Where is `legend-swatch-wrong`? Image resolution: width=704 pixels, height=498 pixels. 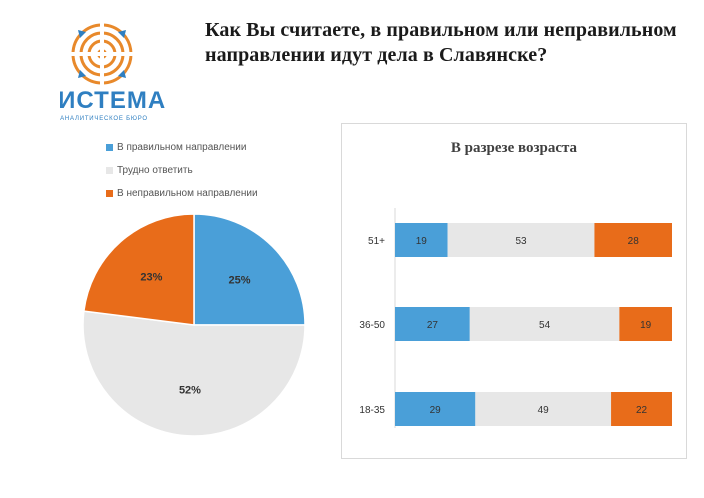 legend-swatch-wrong is located at coordinates (109, 193).